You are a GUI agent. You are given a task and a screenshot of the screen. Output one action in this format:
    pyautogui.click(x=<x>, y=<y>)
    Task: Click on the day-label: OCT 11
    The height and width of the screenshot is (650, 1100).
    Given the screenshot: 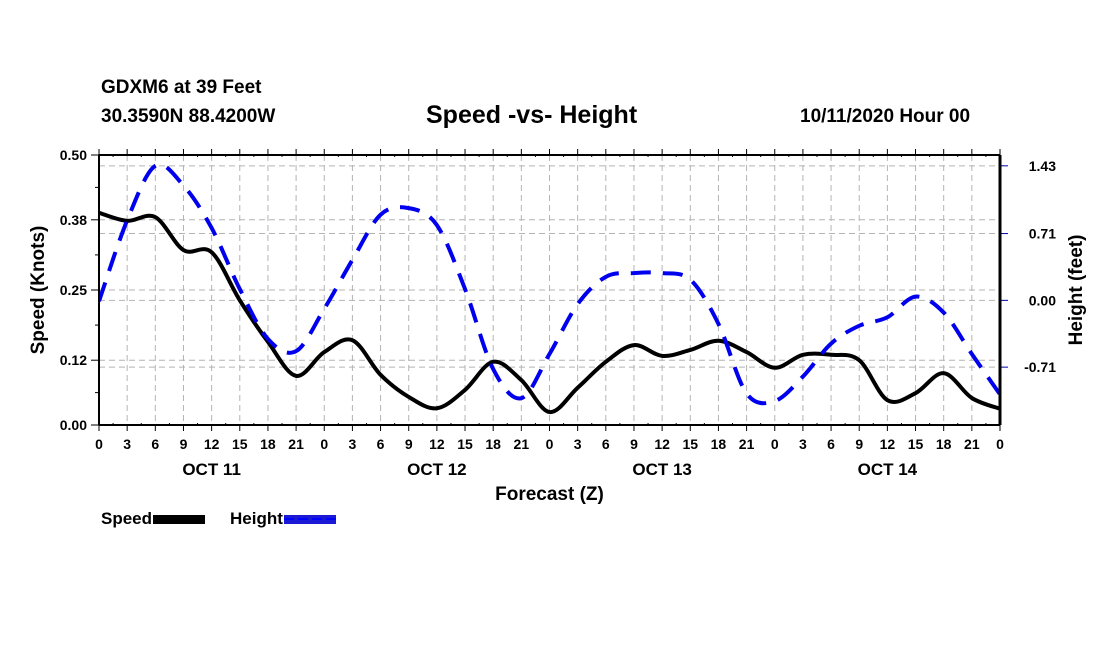 What is the action you would take?
    pyautogui.click(x=211, y=469)
    